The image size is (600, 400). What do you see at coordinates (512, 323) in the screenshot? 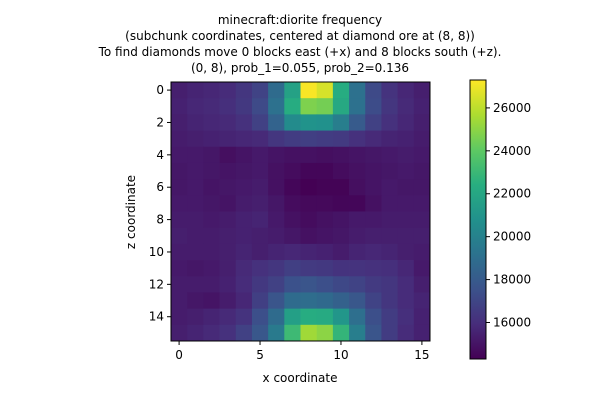
I see `colorbar-tick-label: 16000` at bounding box center [512, 323].